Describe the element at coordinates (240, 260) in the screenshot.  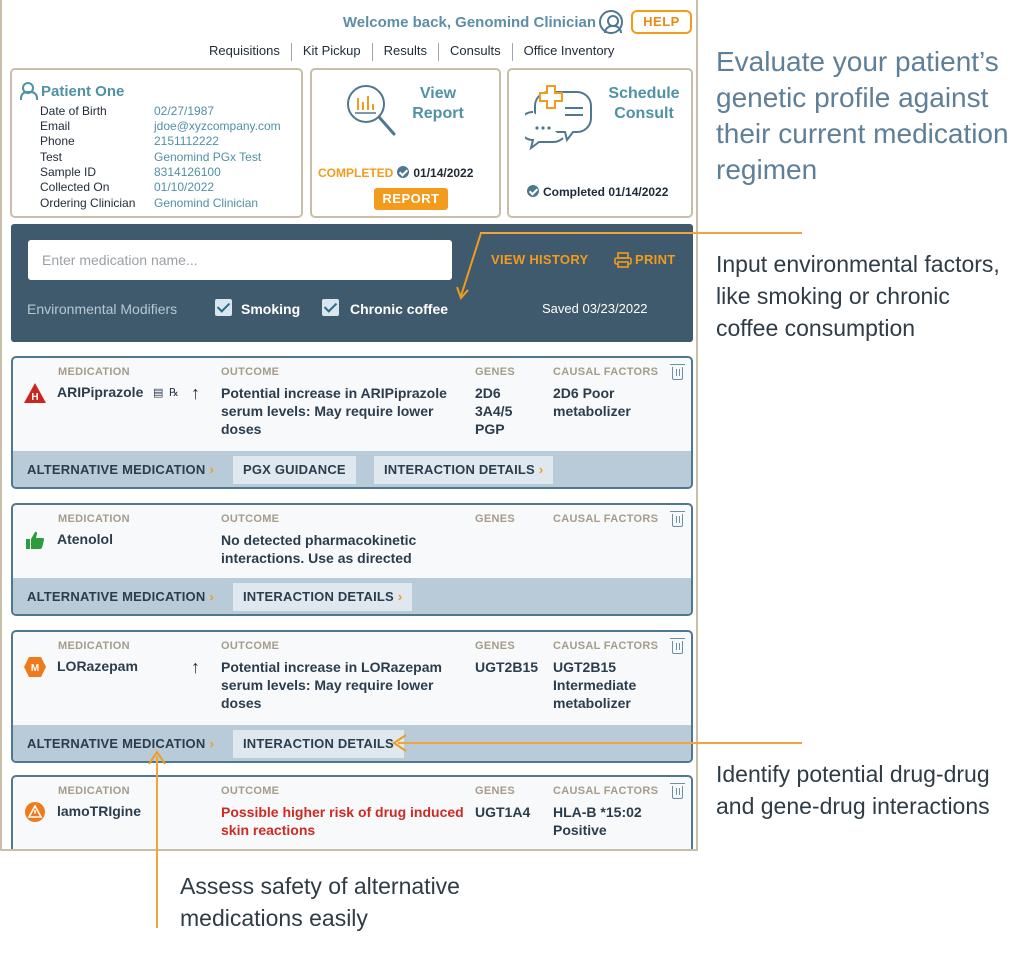
I see `medication-search-input` at that location.